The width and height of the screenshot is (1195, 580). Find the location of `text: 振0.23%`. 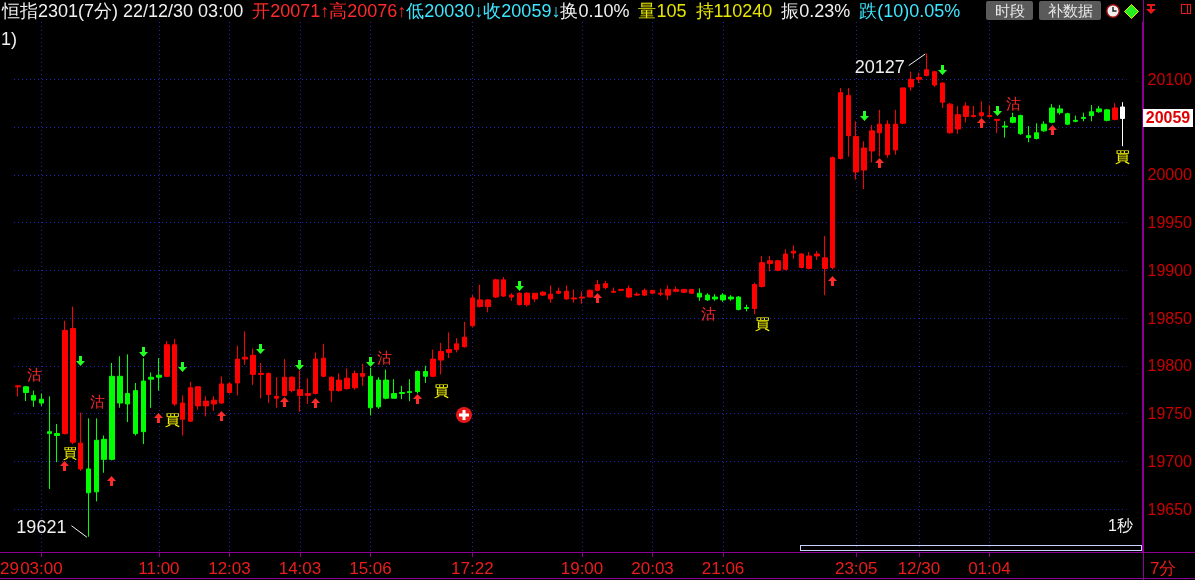

text: 振0.23% is located at coordinates (816, 11).